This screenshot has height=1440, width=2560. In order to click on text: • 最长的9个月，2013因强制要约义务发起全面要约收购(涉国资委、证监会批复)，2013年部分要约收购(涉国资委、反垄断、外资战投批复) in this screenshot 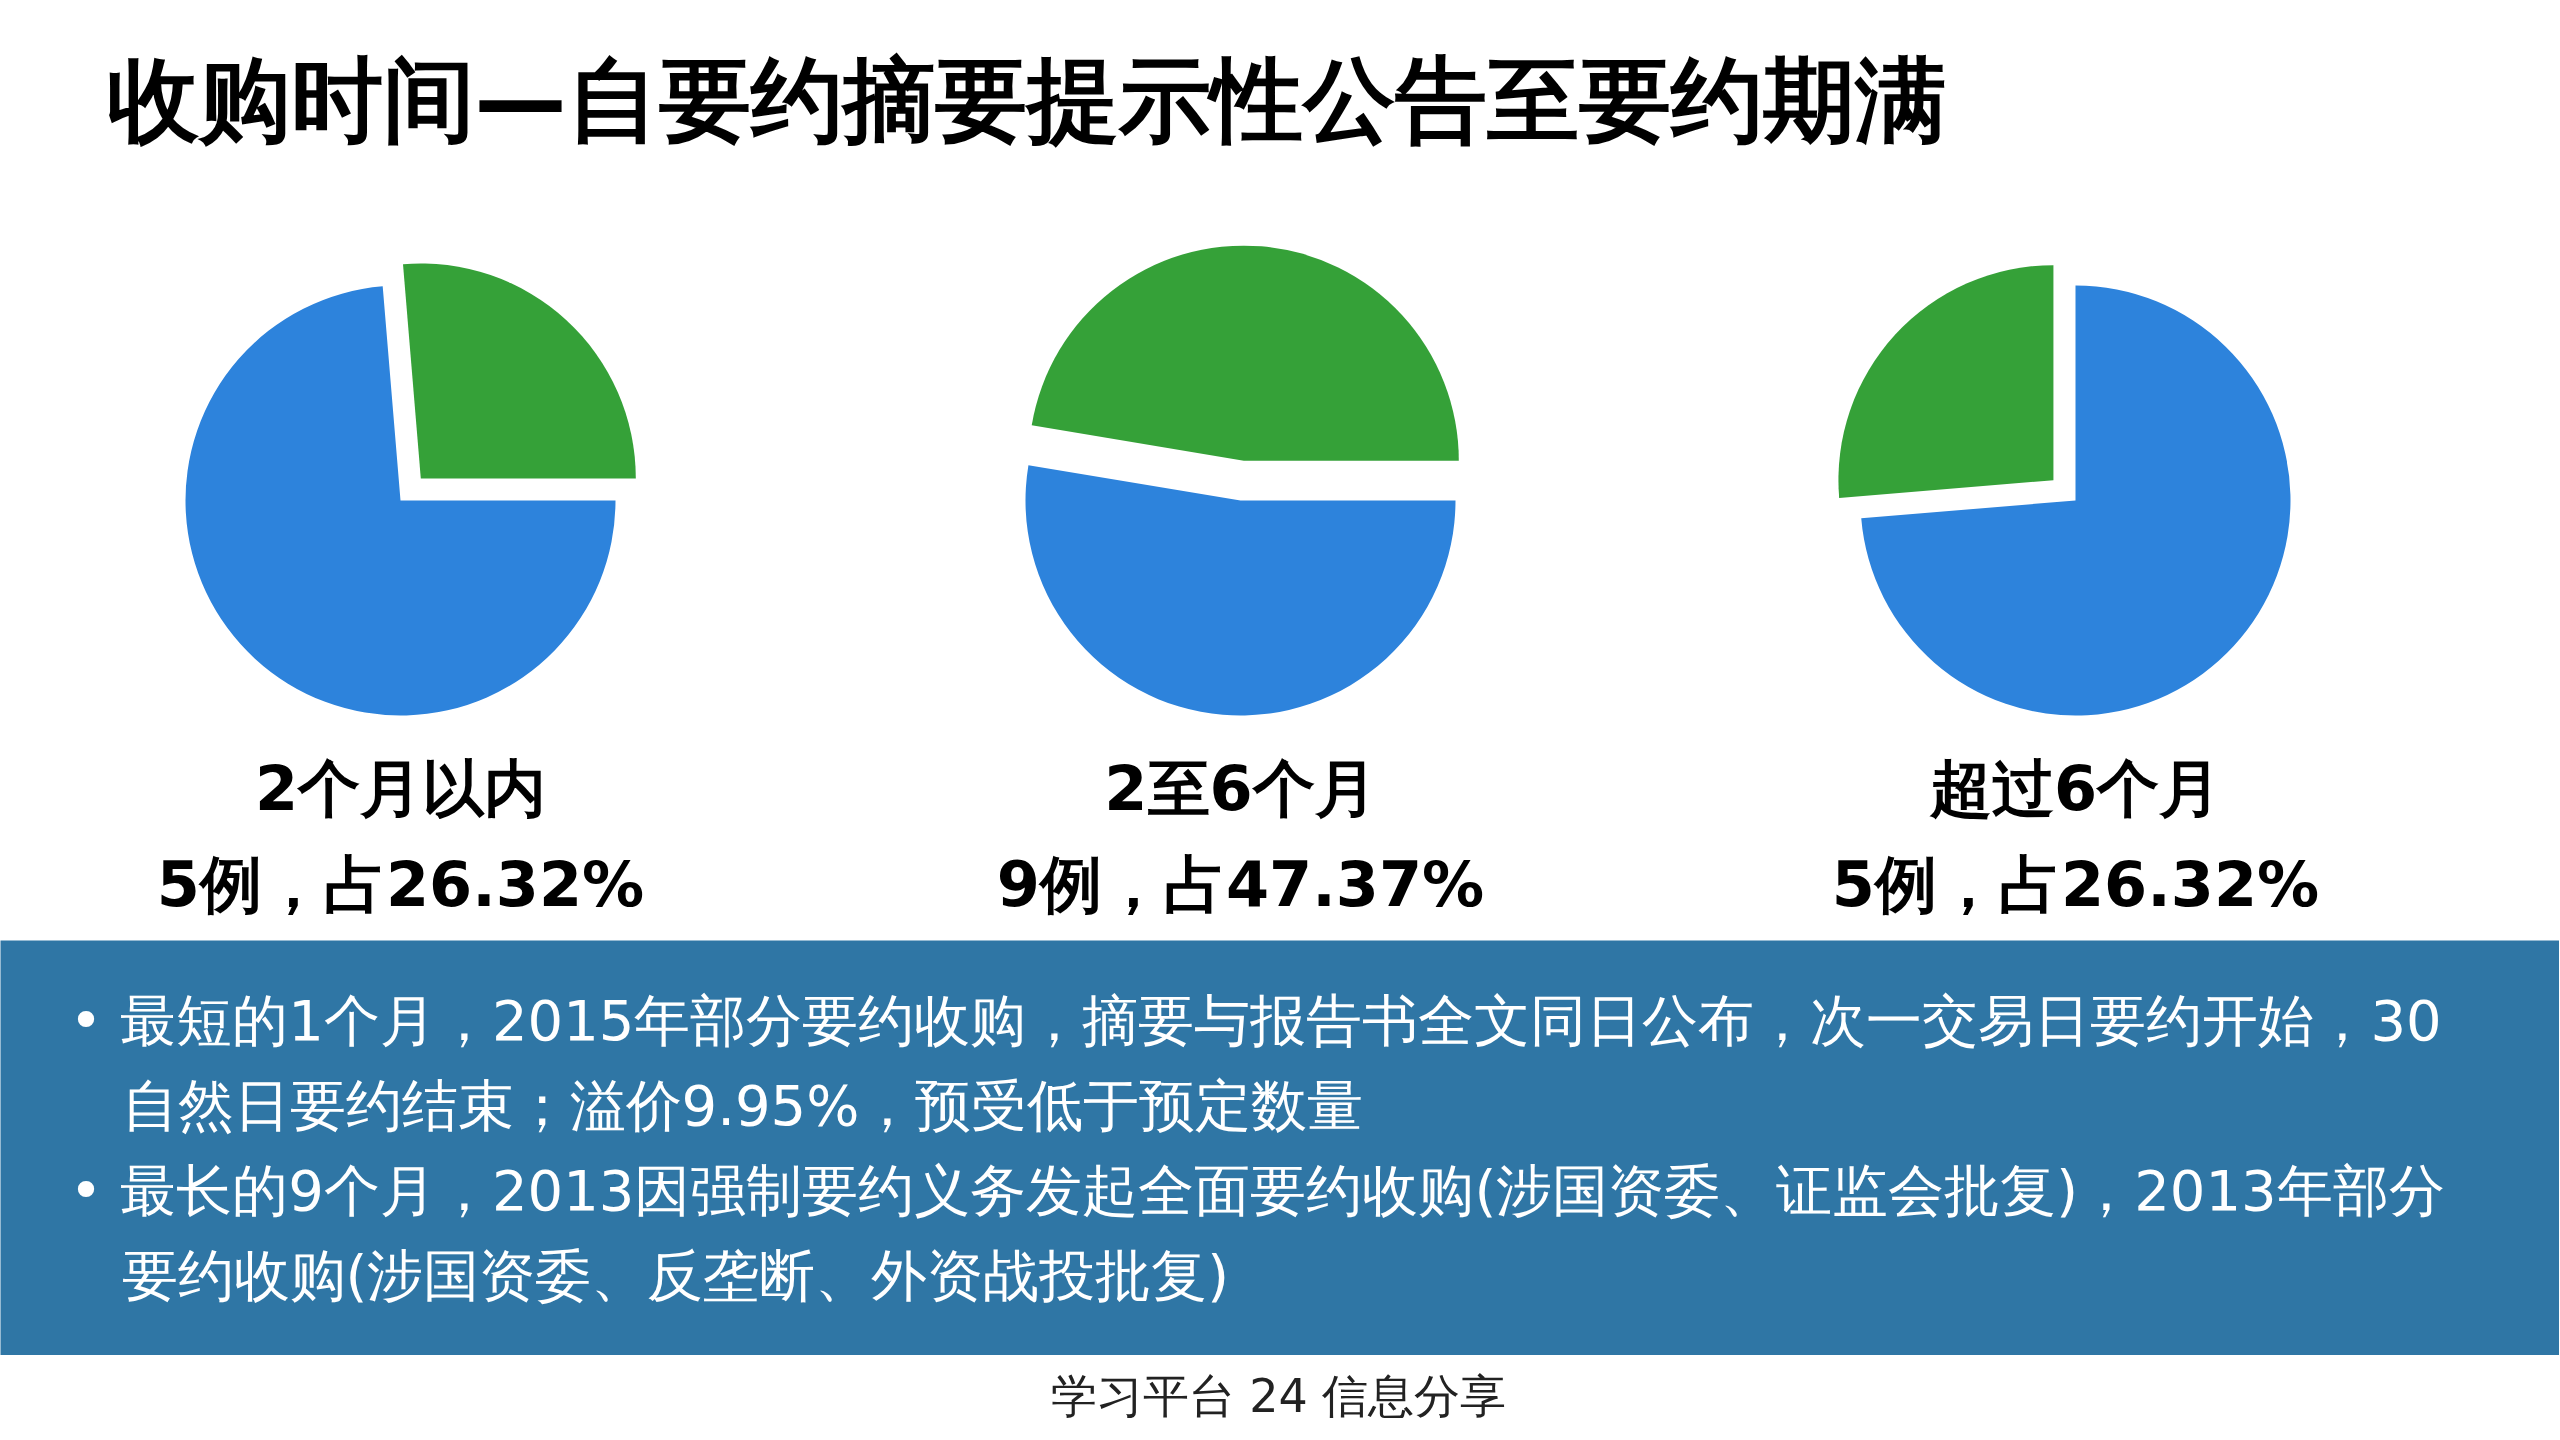, I will do `click(1257, 1233)`.